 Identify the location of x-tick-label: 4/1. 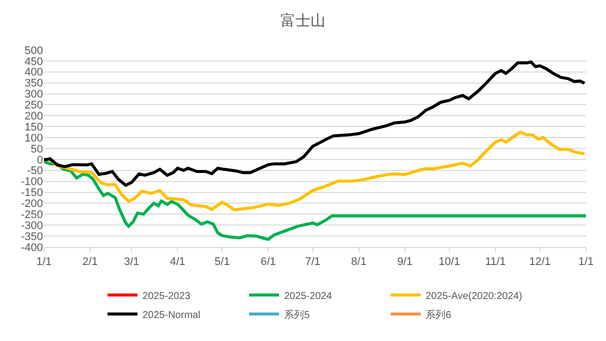
(178, 262).